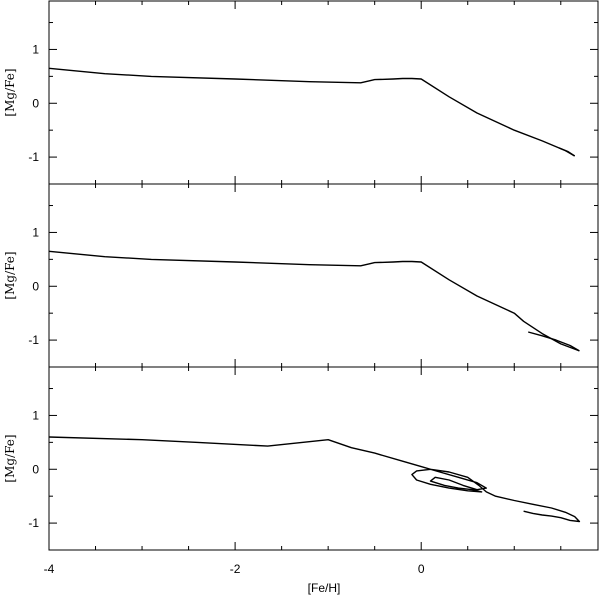 The width and height of the screenshot is (599, 600). Describe the element at coordinates (421, 569) in the screenshot. I see `x-tick-label: 0` at that location.